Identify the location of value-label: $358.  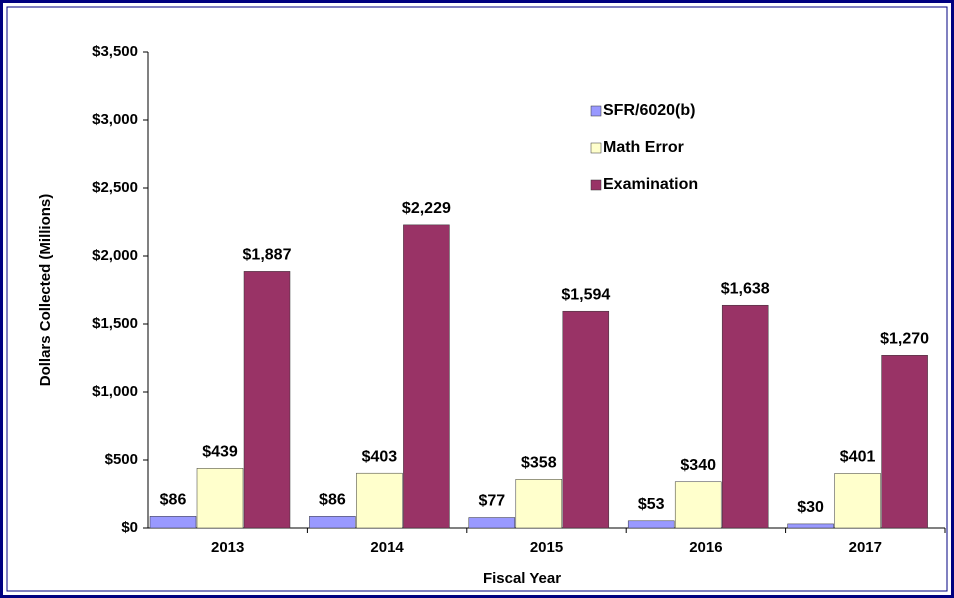
(539, 463).